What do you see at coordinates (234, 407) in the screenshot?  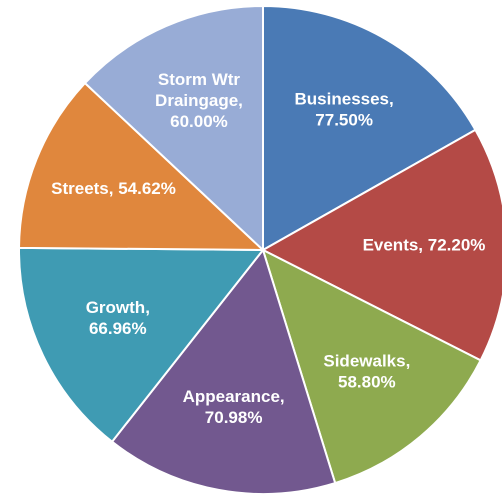 I see `data-label: Appearance, 70.98%` at bounding box center [234, 407].